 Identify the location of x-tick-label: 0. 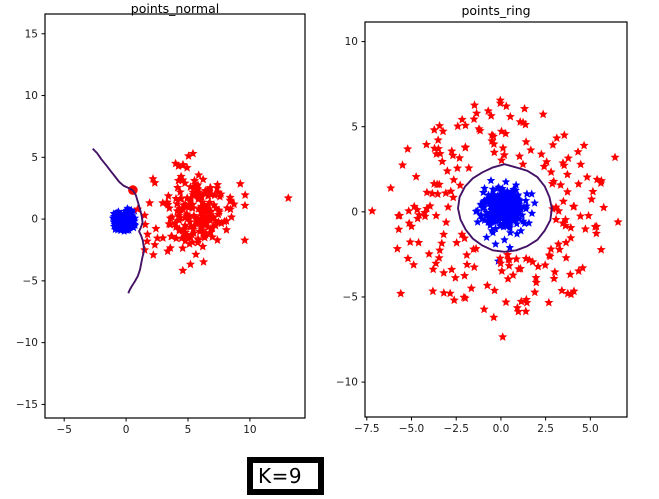
(126, 430).